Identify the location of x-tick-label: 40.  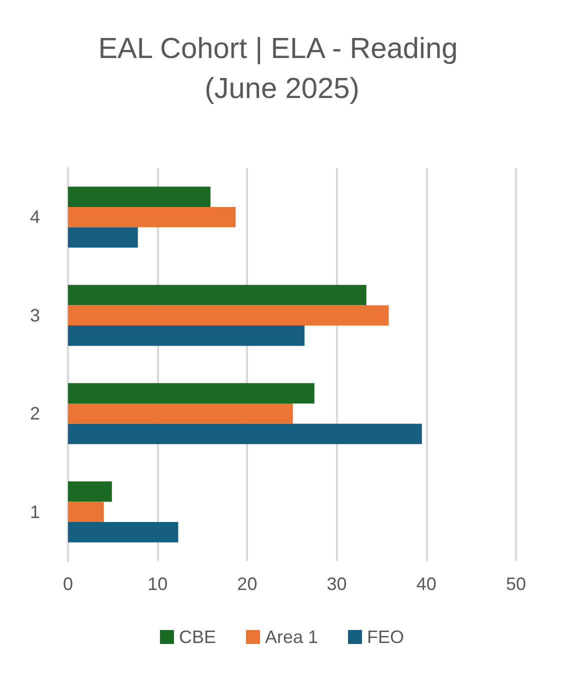
(426, 584).